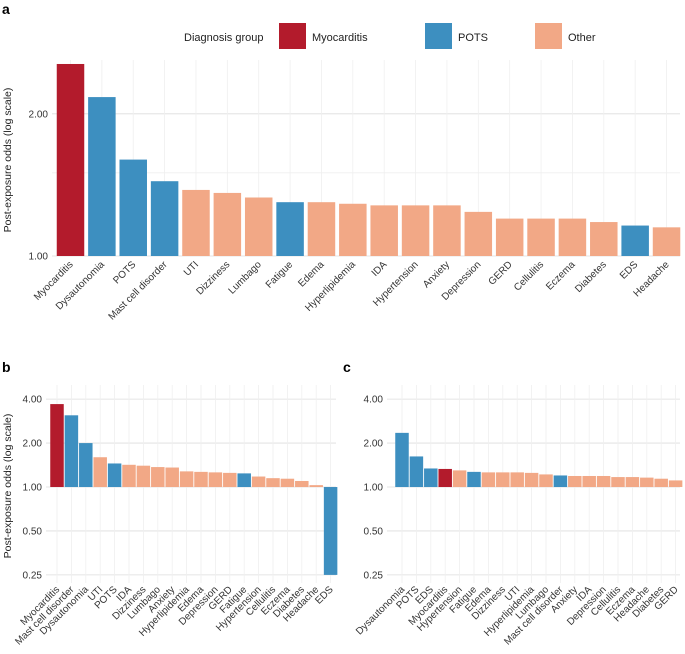  I want to click on x-tick-label: IDA, so click(380, 269).